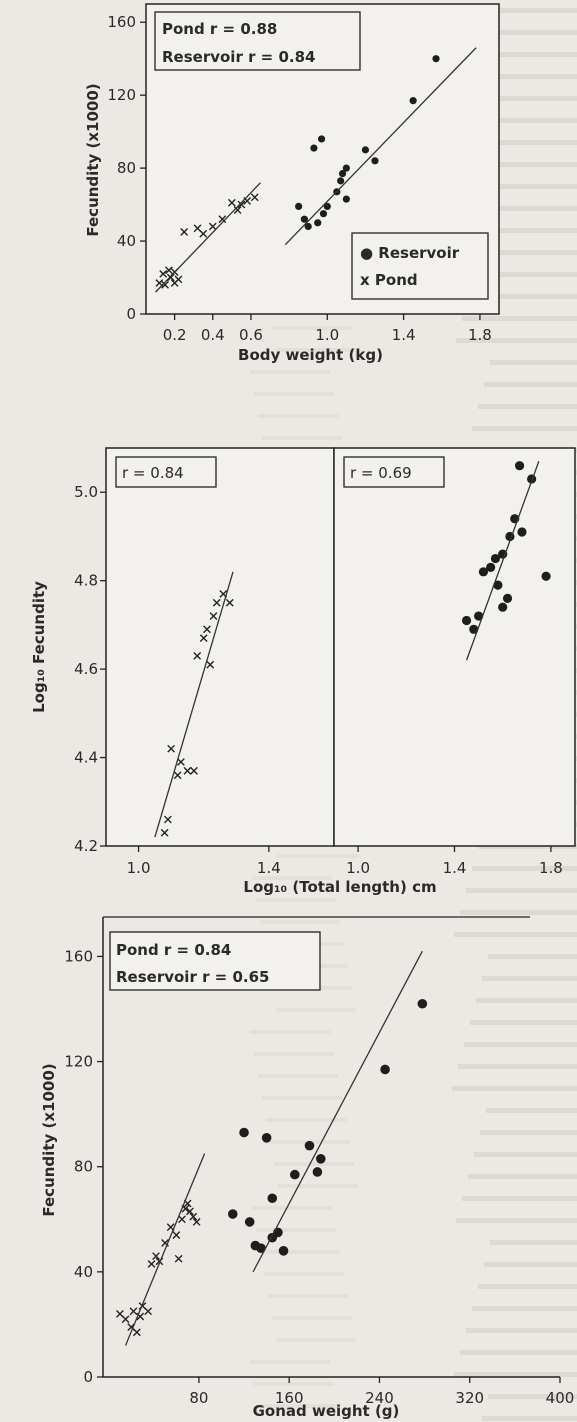  What do you see at coordinates (193, 977) in the screenshot?
I see `annotation-reservoir-r: Reservoir r = 0.65` at bounding box center [193, 977].